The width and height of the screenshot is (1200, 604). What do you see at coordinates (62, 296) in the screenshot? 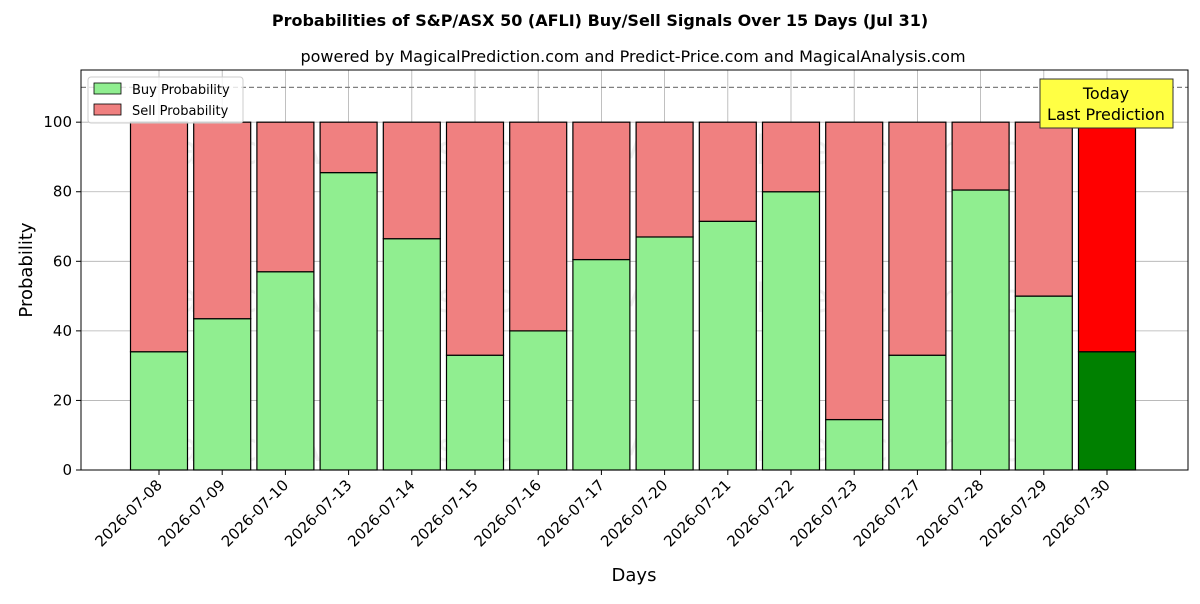
I see `y-axis: 0 20 40 60 80 100` at bounding box center [62, 296].